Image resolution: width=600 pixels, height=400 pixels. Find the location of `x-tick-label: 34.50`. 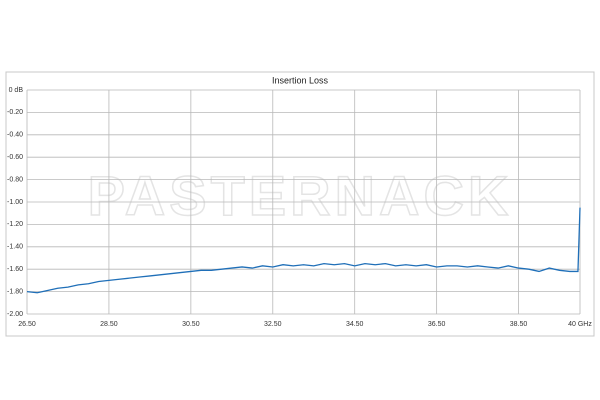

x-tick-label: 34.50 is located at coordinates (355, 324).